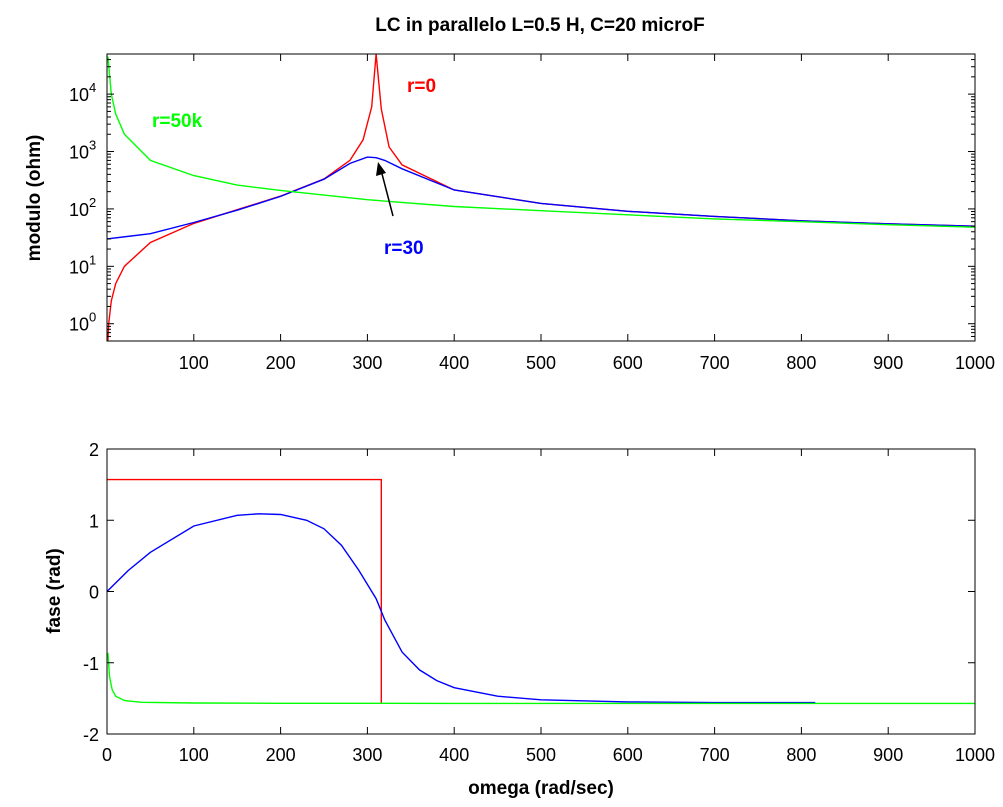  What do you see at coordinates (281, 755) in the screenshot?
I see `phase-xtick-label: 200` at bounding box center [281, 755].